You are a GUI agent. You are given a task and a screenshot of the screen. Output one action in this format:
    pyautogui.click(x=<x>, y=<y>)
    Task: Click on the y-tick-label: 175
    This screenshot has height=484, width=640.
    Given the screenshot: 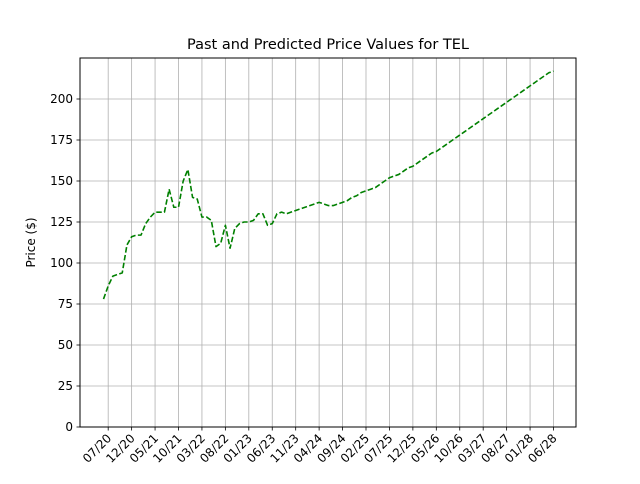 What is the action you would take?
    pyautogui.click(x=61, y=140)
    